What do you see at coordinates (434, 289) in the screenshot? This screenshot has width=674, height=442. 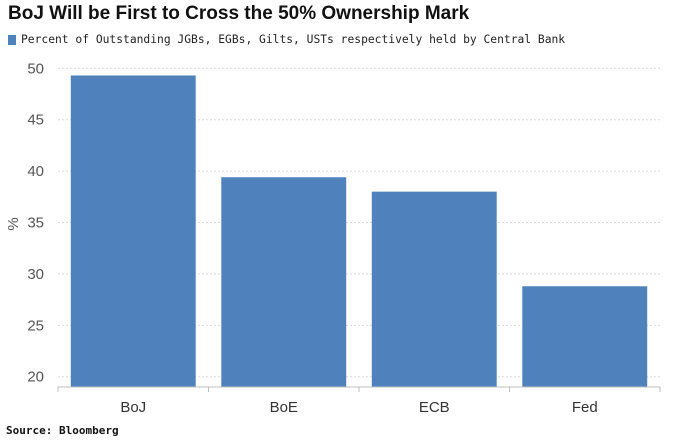 I see `bar-ecb` at bounding box center [434, 289].